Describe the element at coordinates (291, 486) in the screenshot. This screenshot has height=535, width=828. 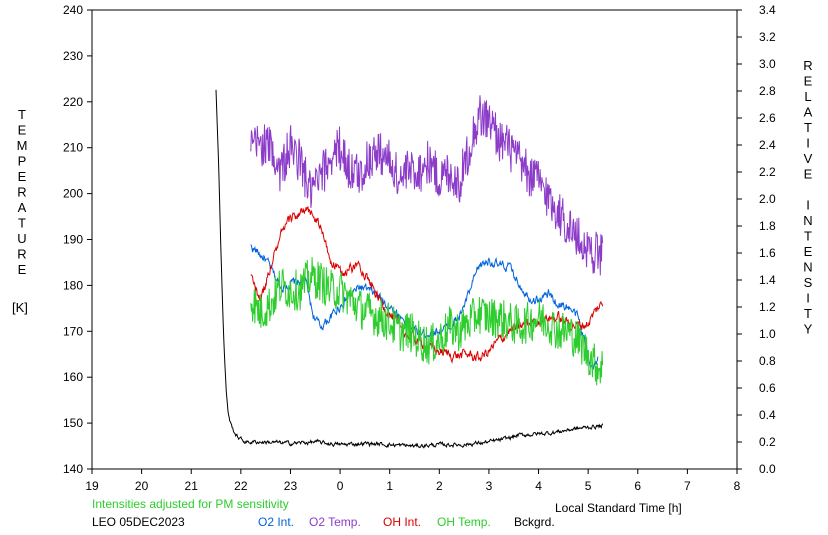
I see `x-tick-label: 23` at that location.